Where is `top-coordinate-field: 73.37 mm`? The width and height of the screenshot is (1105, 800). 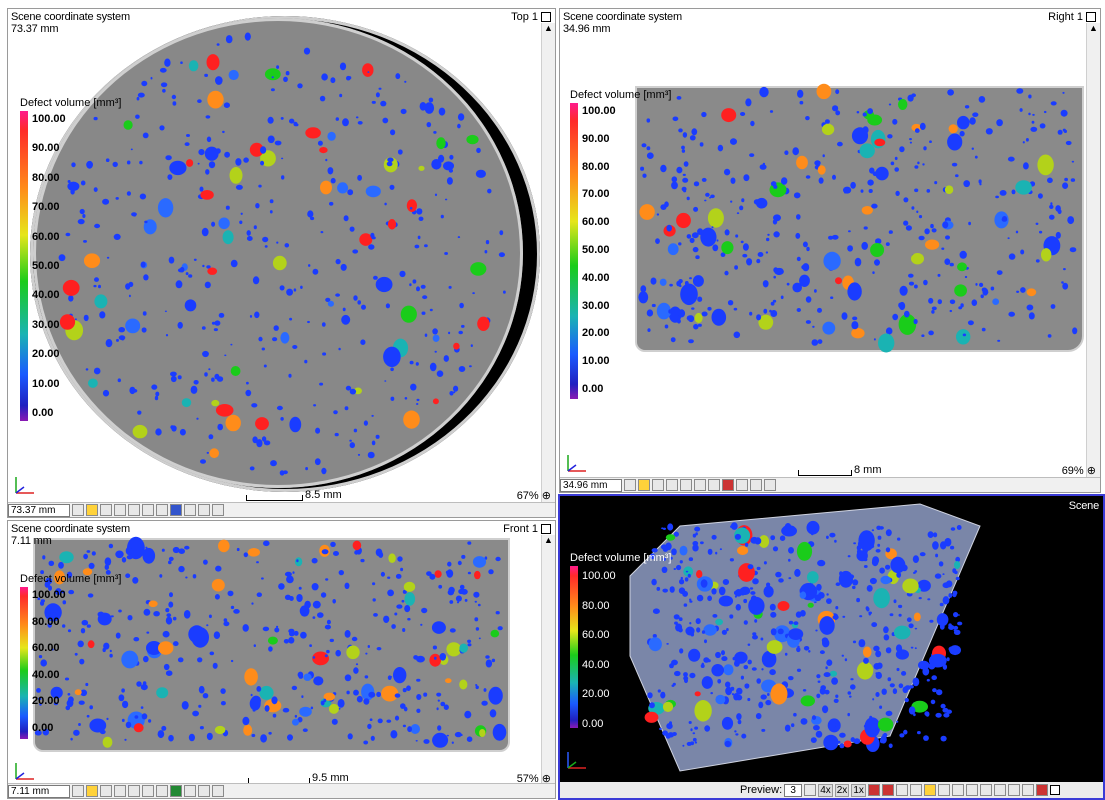
top-coordinate-field: 73.37 mm is located at coordinates (39, 510).